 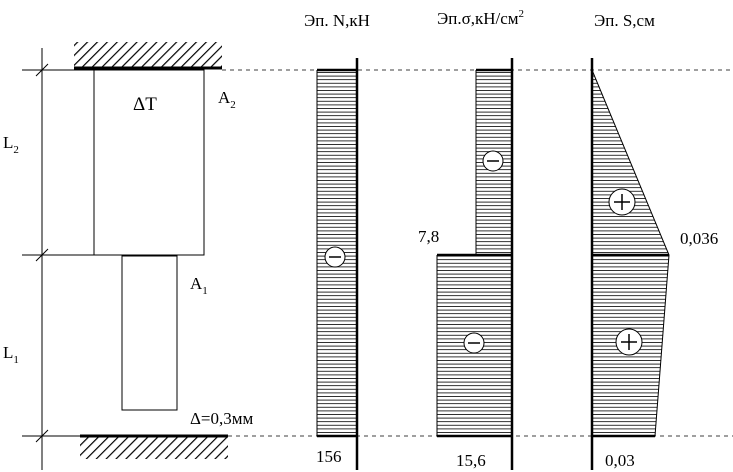 What do you see at coordinates (11, 144) in the screenshot?
I see `length-l2-label: L2` at bounding box center [11, 144].